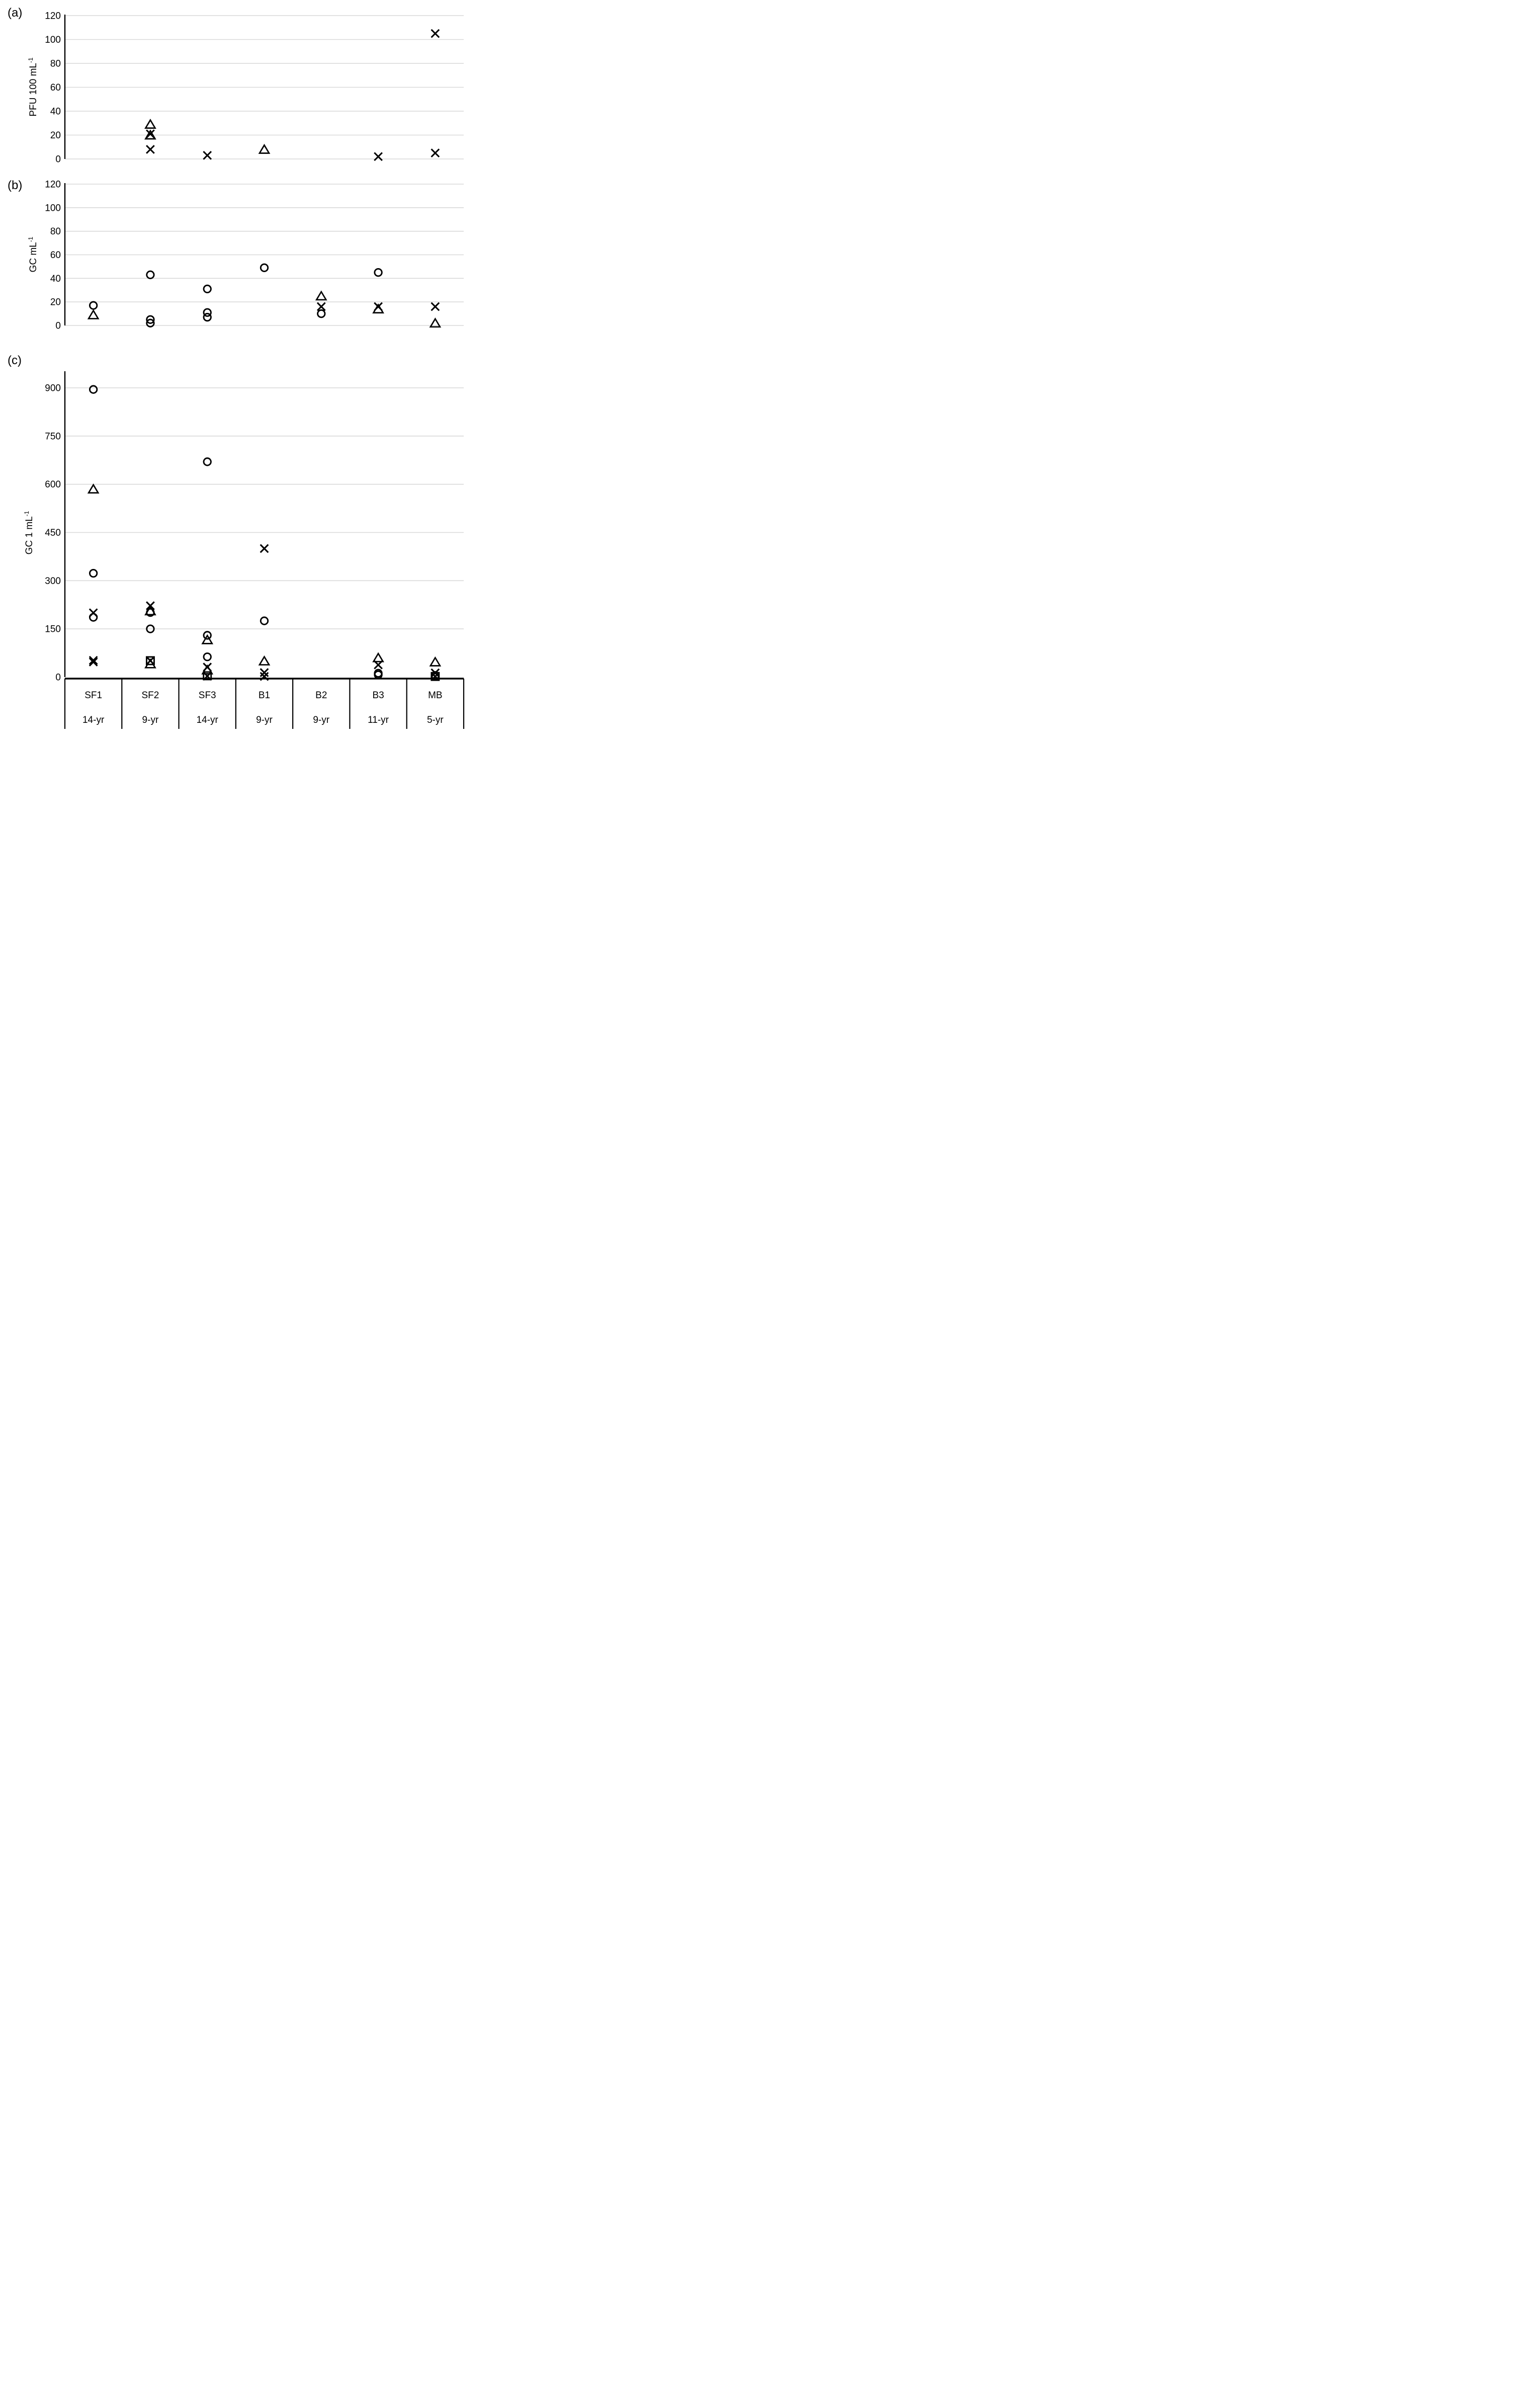  I want to click on y-axis-title-a-text: PFU 100 mL, so click(33, 90).